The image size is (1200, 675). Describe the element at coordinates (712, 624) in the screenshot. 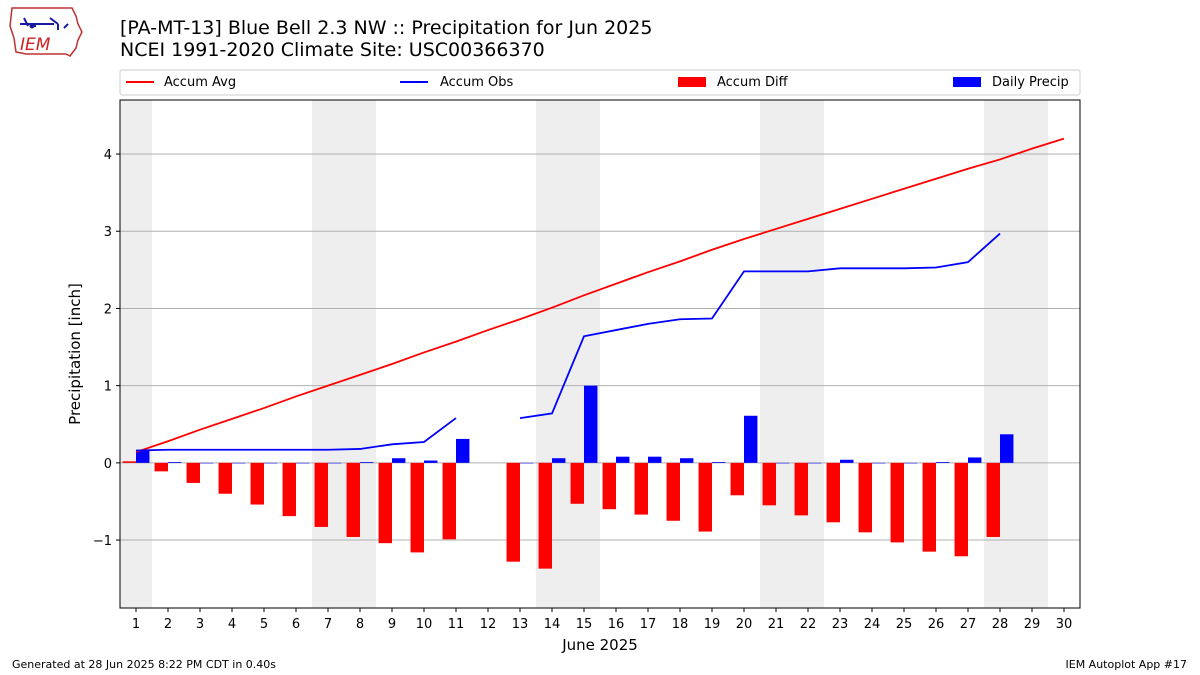

I see `x-tick-label: 19` at that location.